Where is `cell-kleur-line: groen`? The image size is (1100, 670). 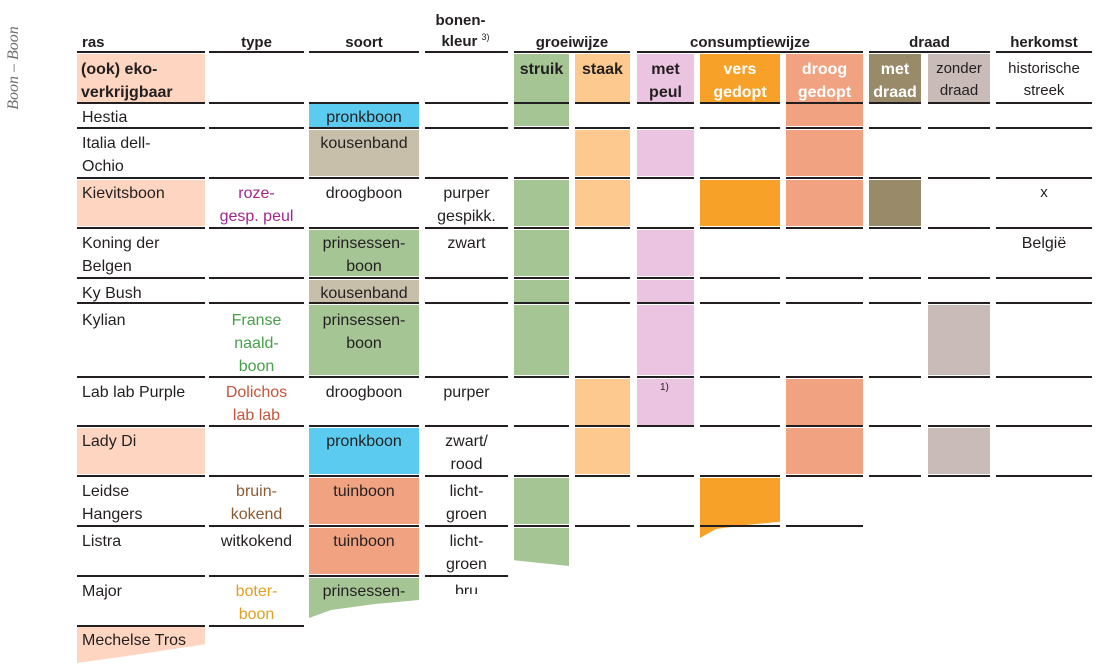
cell-kleur-line: groen is located at coordinates (466, 564).